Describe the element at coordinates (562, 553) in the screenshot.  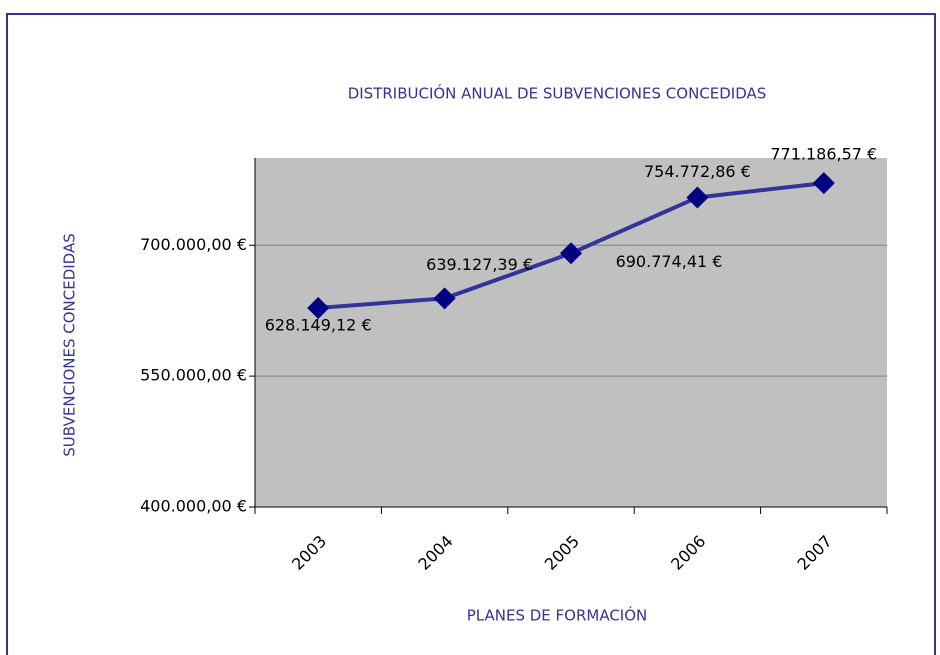
I see `x-tick-label: 2005` at that location.